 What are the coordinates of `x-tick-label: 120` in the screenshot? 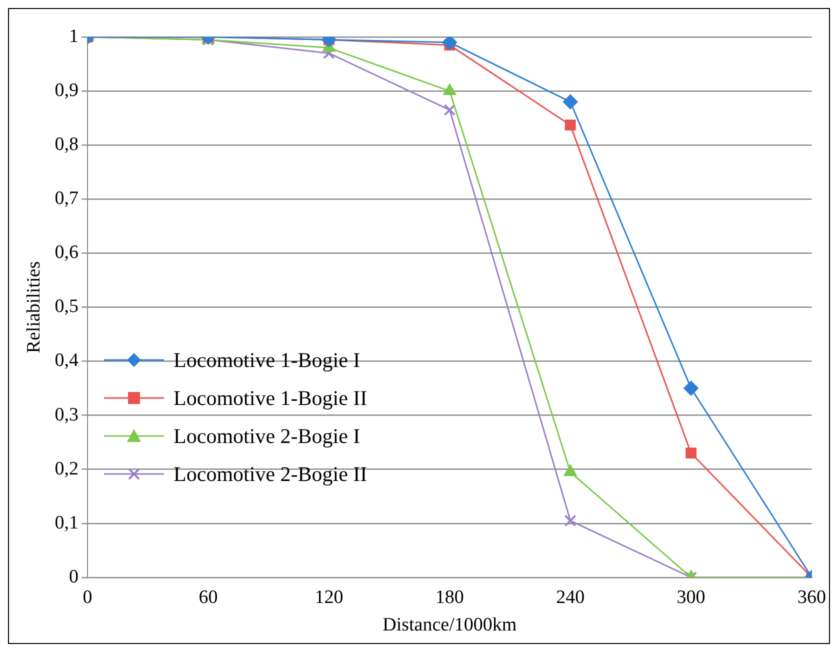 It's located at (329, 597).